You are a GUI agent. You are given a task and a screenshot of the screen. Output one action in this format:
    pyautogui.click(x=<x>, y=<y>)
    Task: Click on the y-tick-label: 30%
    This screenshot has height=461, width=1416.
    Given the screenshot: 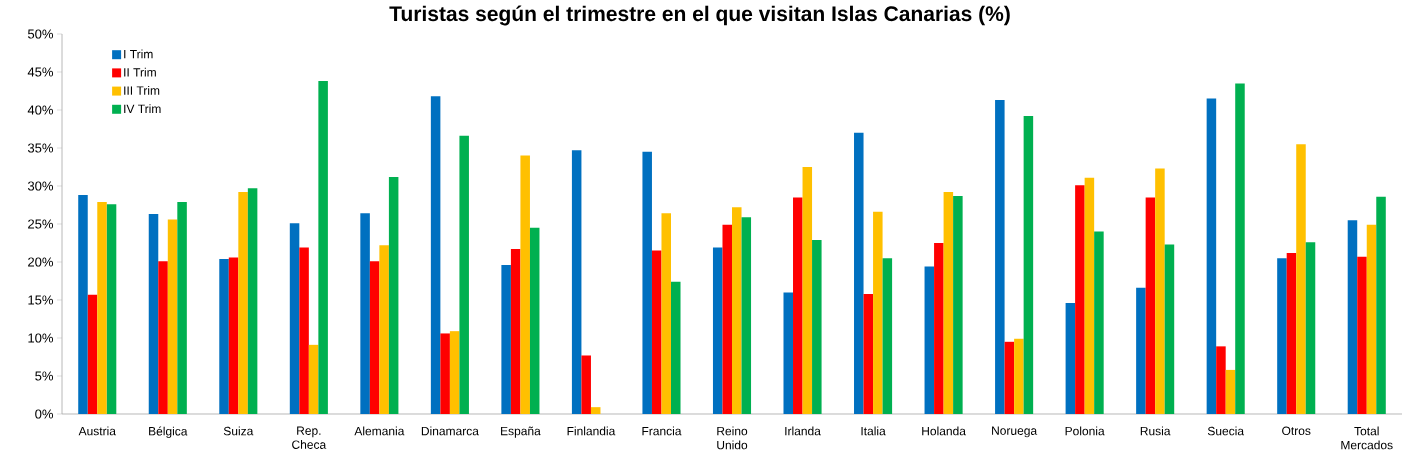 What is the action you would take?
    pyautogui.click(x=40, y=186)
    